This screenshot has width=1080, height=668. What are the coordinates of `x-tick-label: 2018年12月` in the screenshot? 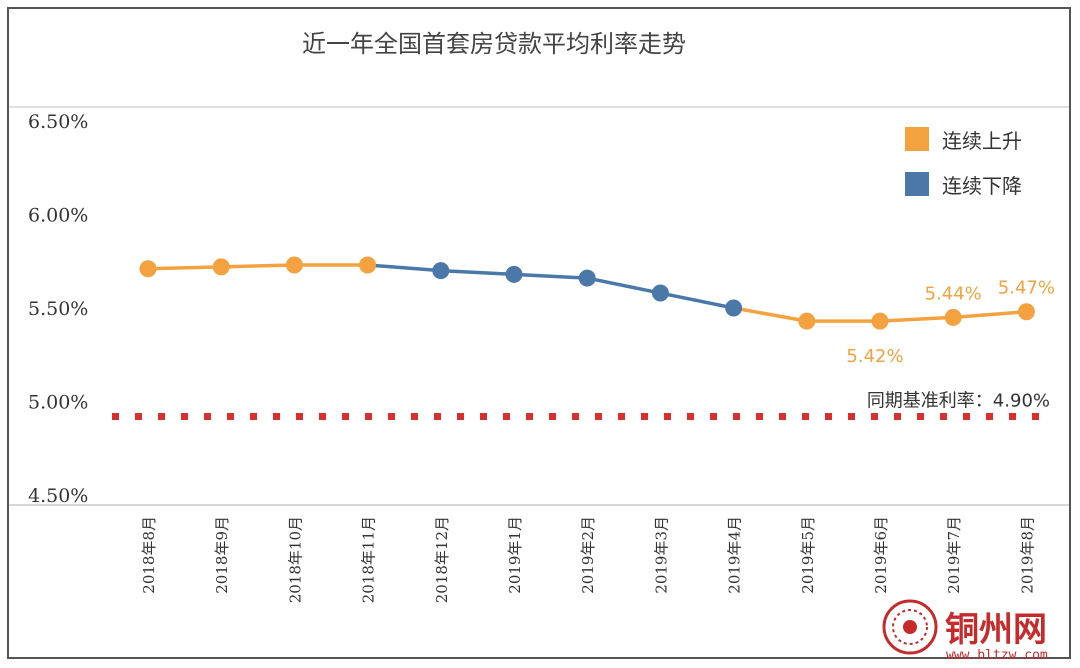 It's located at (442, 559).